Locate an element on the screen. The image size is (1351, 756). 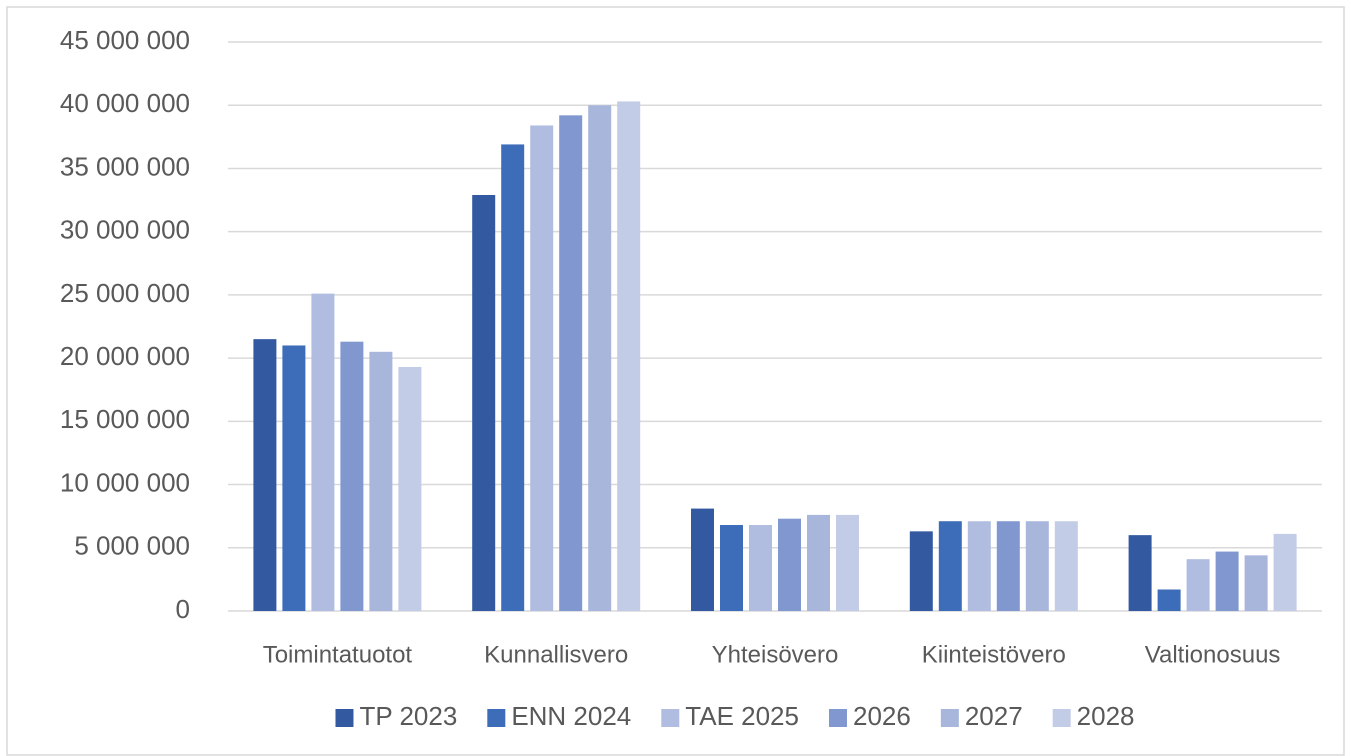
x-tick-label: Toimintatuotot is located at coordinates (338, 654).